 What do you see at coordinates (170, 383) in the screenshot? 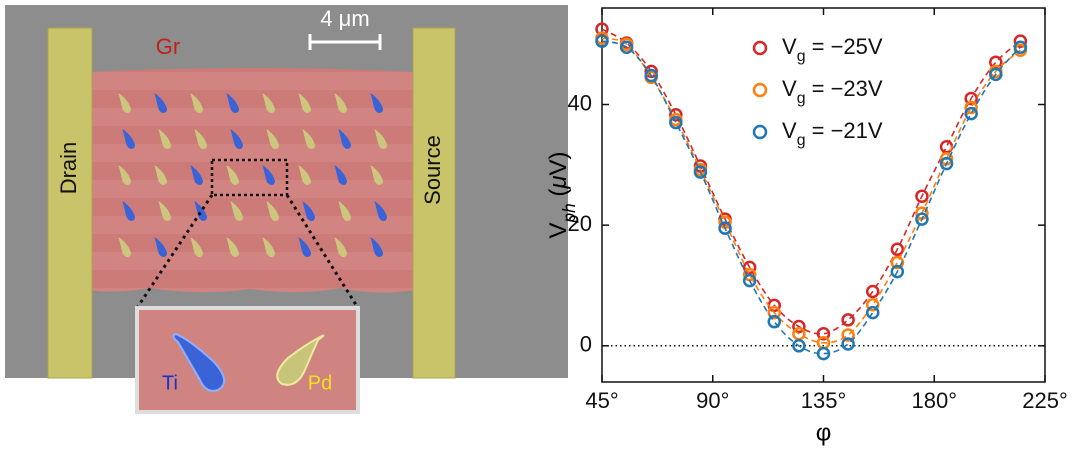
I see `ti-label: Ti` at bounding box center [170, 383].